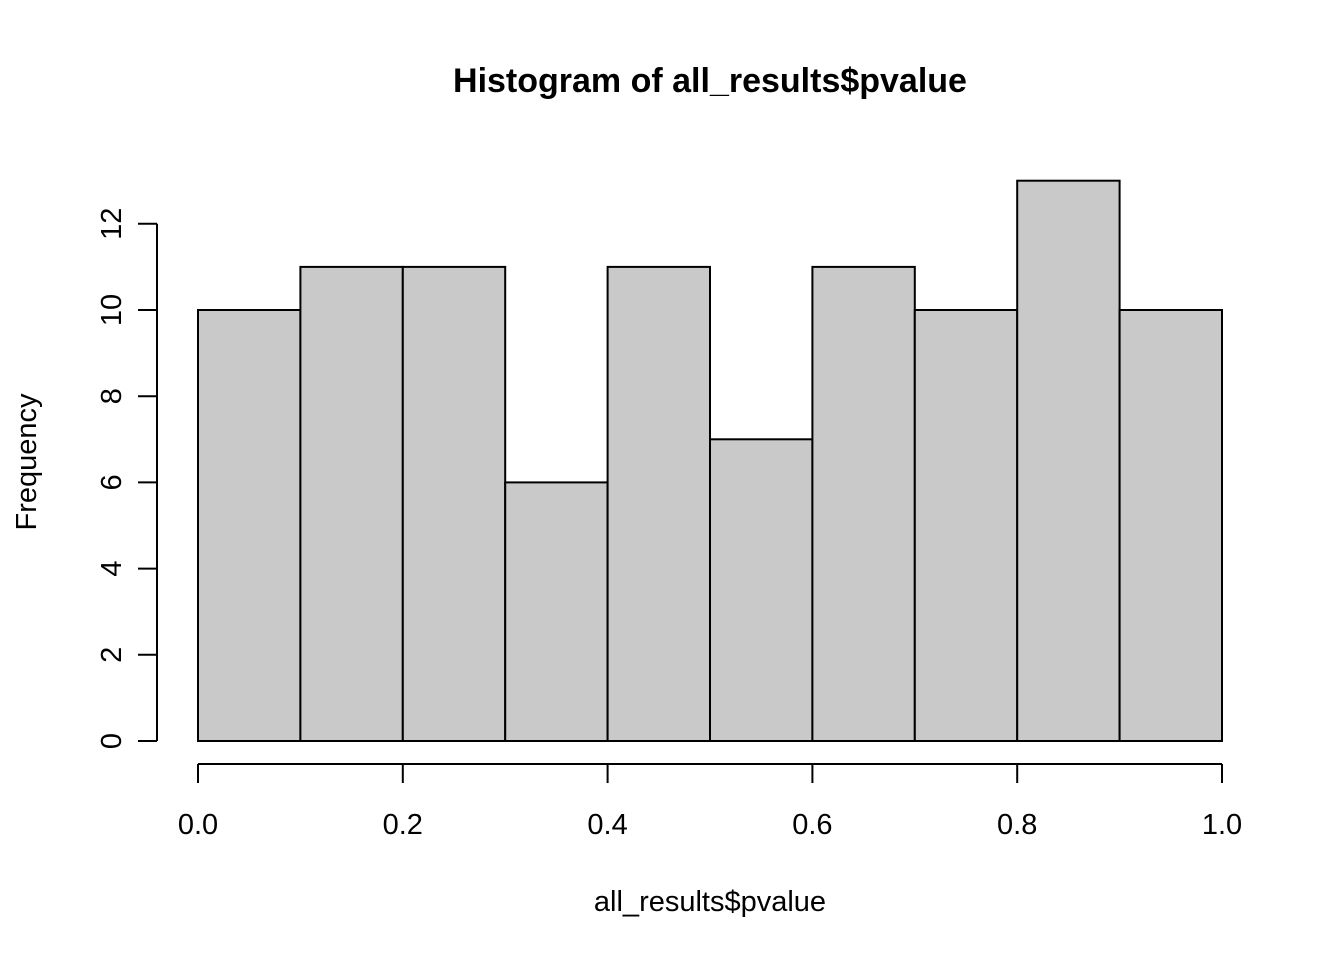 This screenshot has width=1344, height=960. I want to click on x-tick-label-1.0: 1.0, so click(1222, 825).